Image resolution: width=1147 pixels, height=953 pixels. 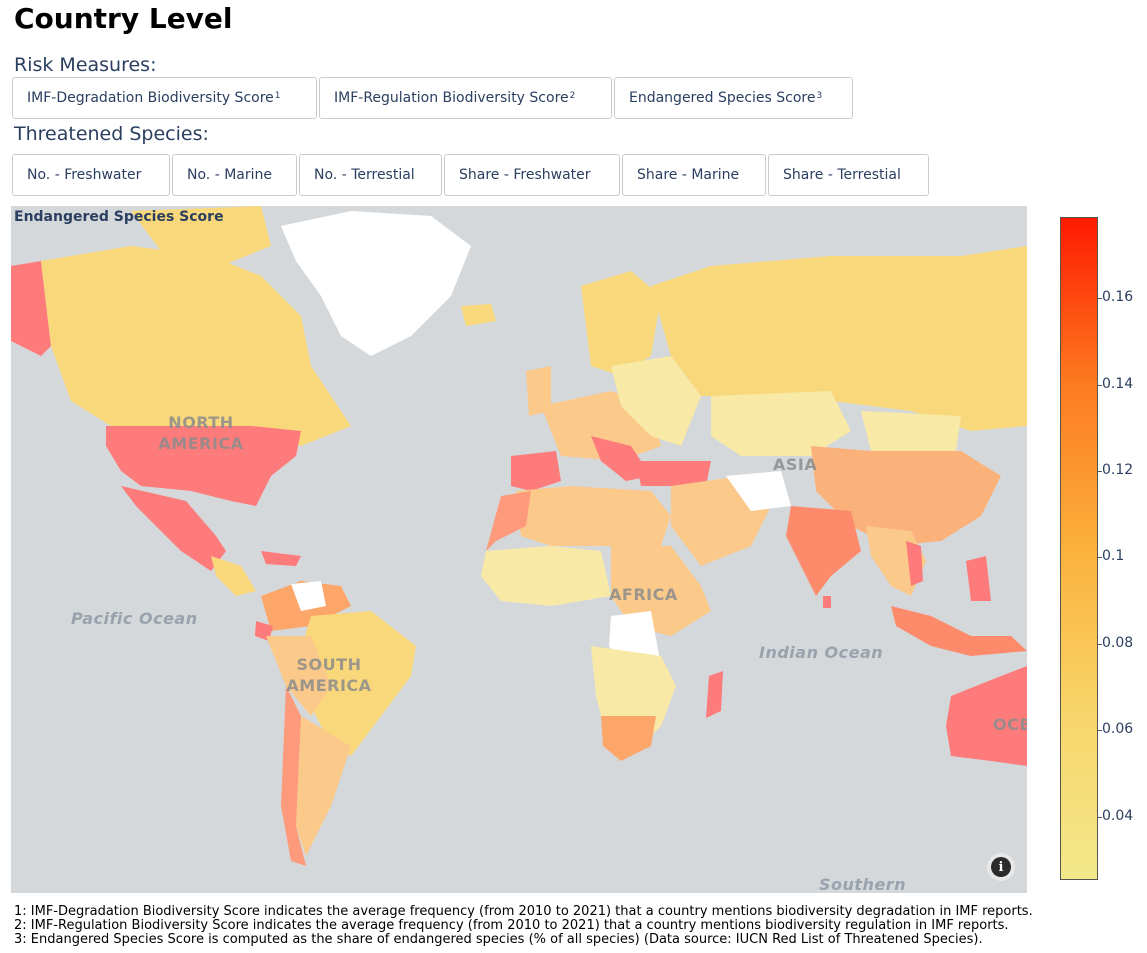 I want to click on iberia, so click(x=536, y=471).